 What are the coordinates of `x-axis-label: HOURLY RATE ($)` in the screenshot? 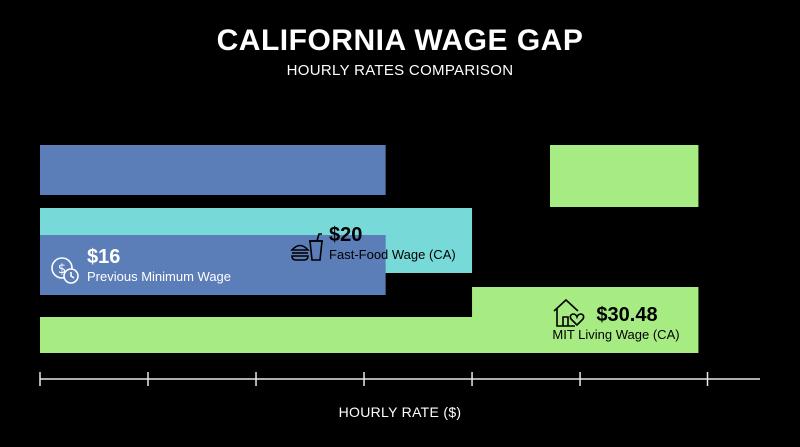 It's located at (400, 412).